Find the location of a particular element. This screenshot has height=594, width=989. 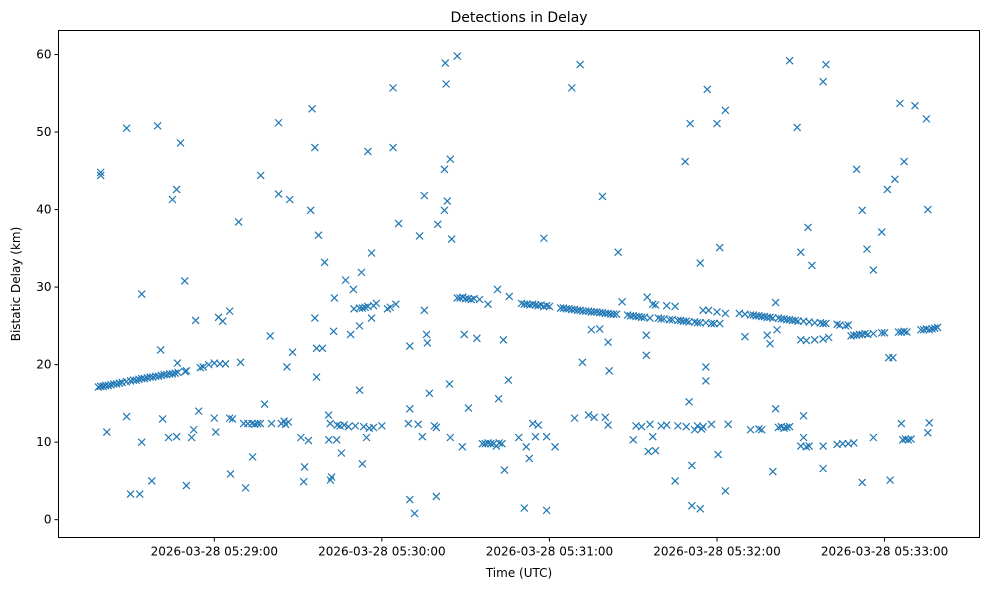

y-tick-label: 10 is located at coordinates (43, 442).